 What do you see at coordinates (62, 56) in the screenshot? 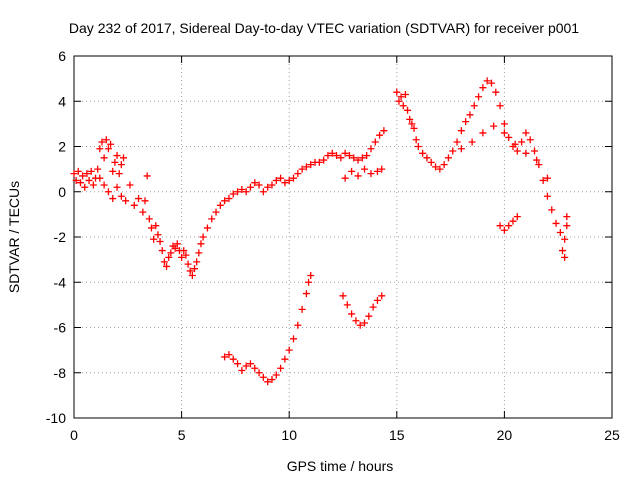
I see `y-tick-label: 6` at bounding box center [62, 56].